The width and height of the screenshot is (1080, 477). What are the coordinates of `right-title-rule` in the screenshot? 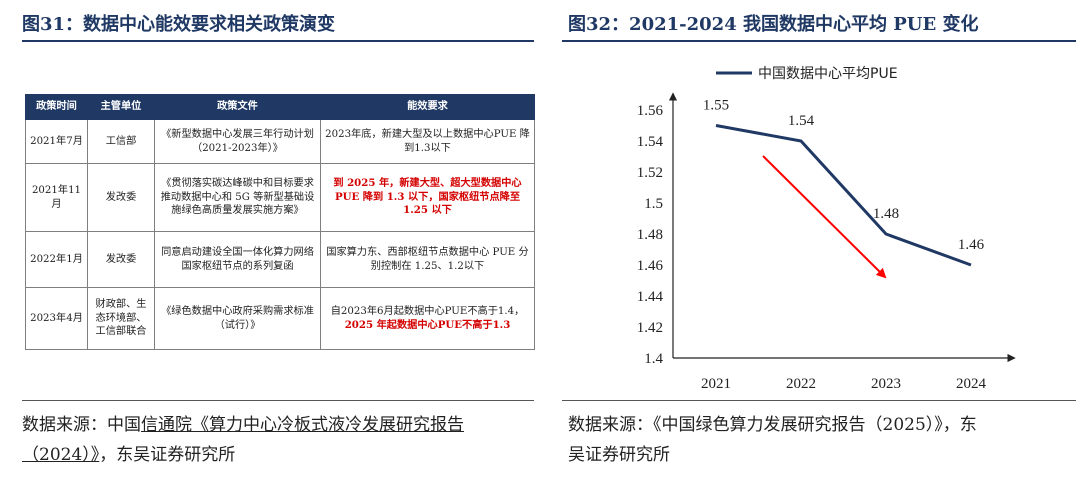 It's located at (819, 41).